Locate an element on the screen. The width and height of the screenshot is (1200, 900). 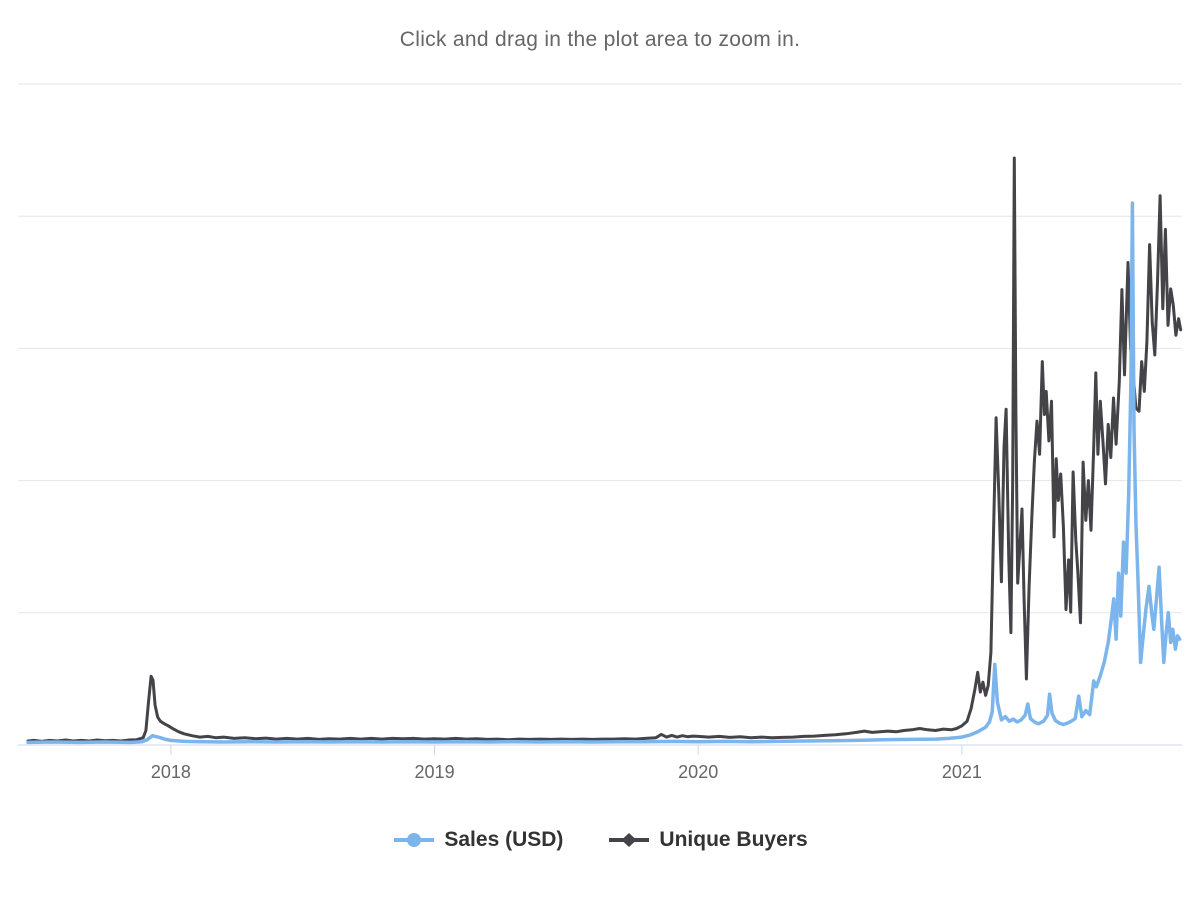
legend-item-label: Unique Buyers is located at coordinates (733, 839).